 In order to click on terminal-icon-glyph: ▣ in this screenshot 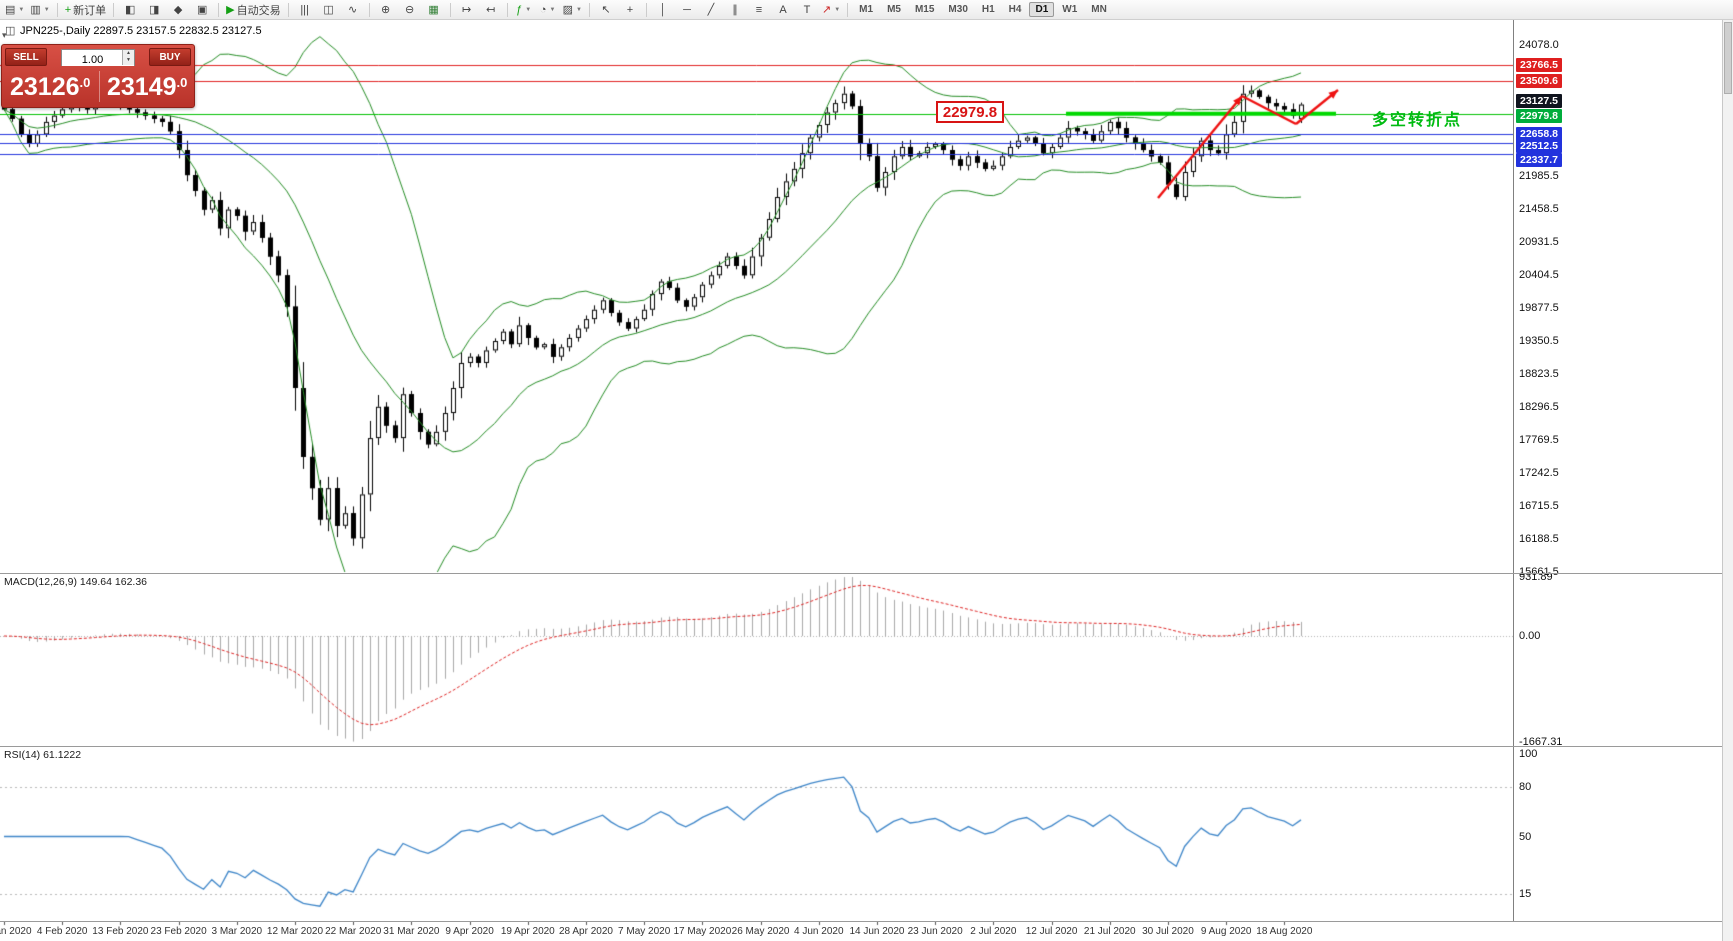, I will do `click(202, 9)`.